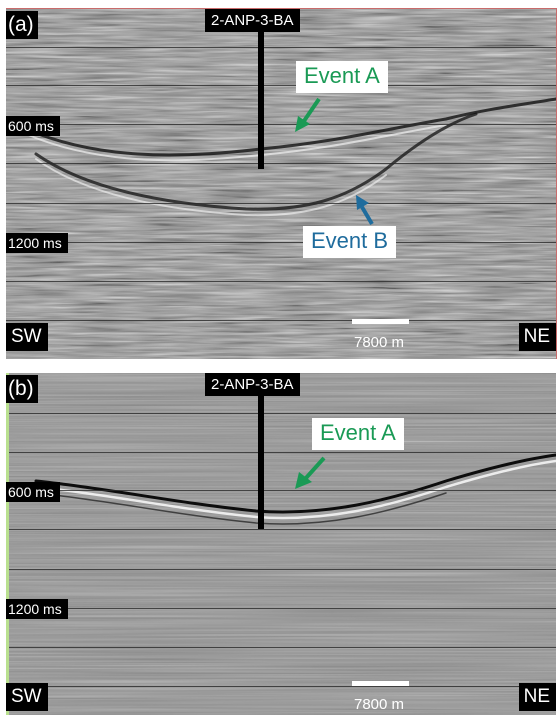 The height and width of the screenshot is (720, 560). Describe the element at coordinates (365, 210) in the screenshot. I see `event-b-arrow` at that location.